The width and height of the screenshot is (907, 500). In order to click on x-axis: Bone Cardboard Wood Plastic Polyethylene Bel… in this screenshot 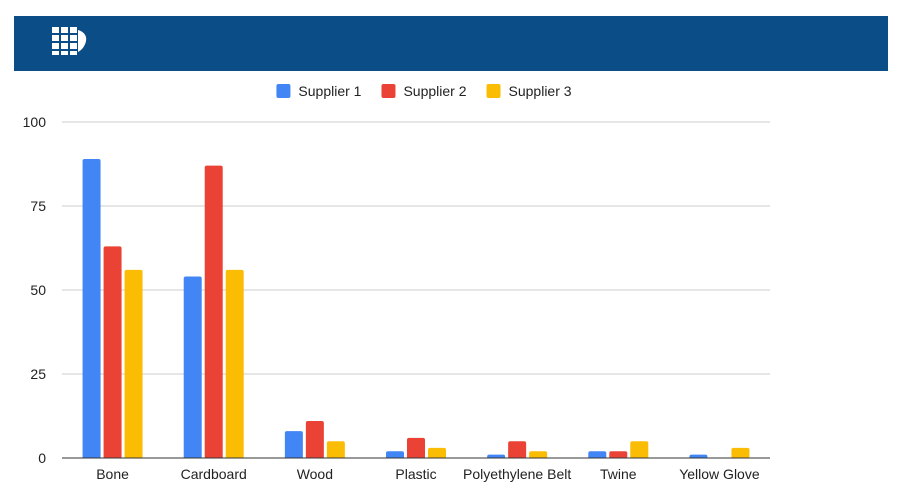, I will do `click(416, 469)`.